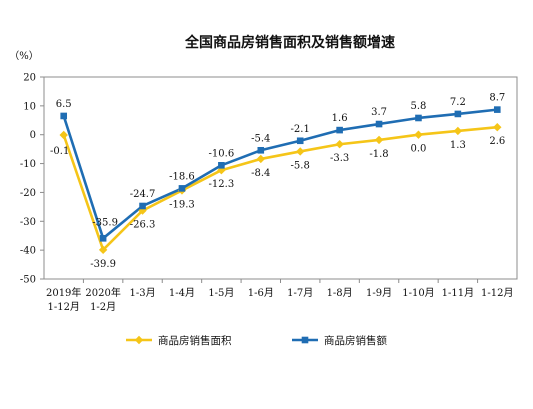 The width and height of the screenshot is (533, 409). What do you see at coordinates (379, 293) in the screenshot?
I see `x-tick-label: 1-9月` at bounding box center [379, 293].